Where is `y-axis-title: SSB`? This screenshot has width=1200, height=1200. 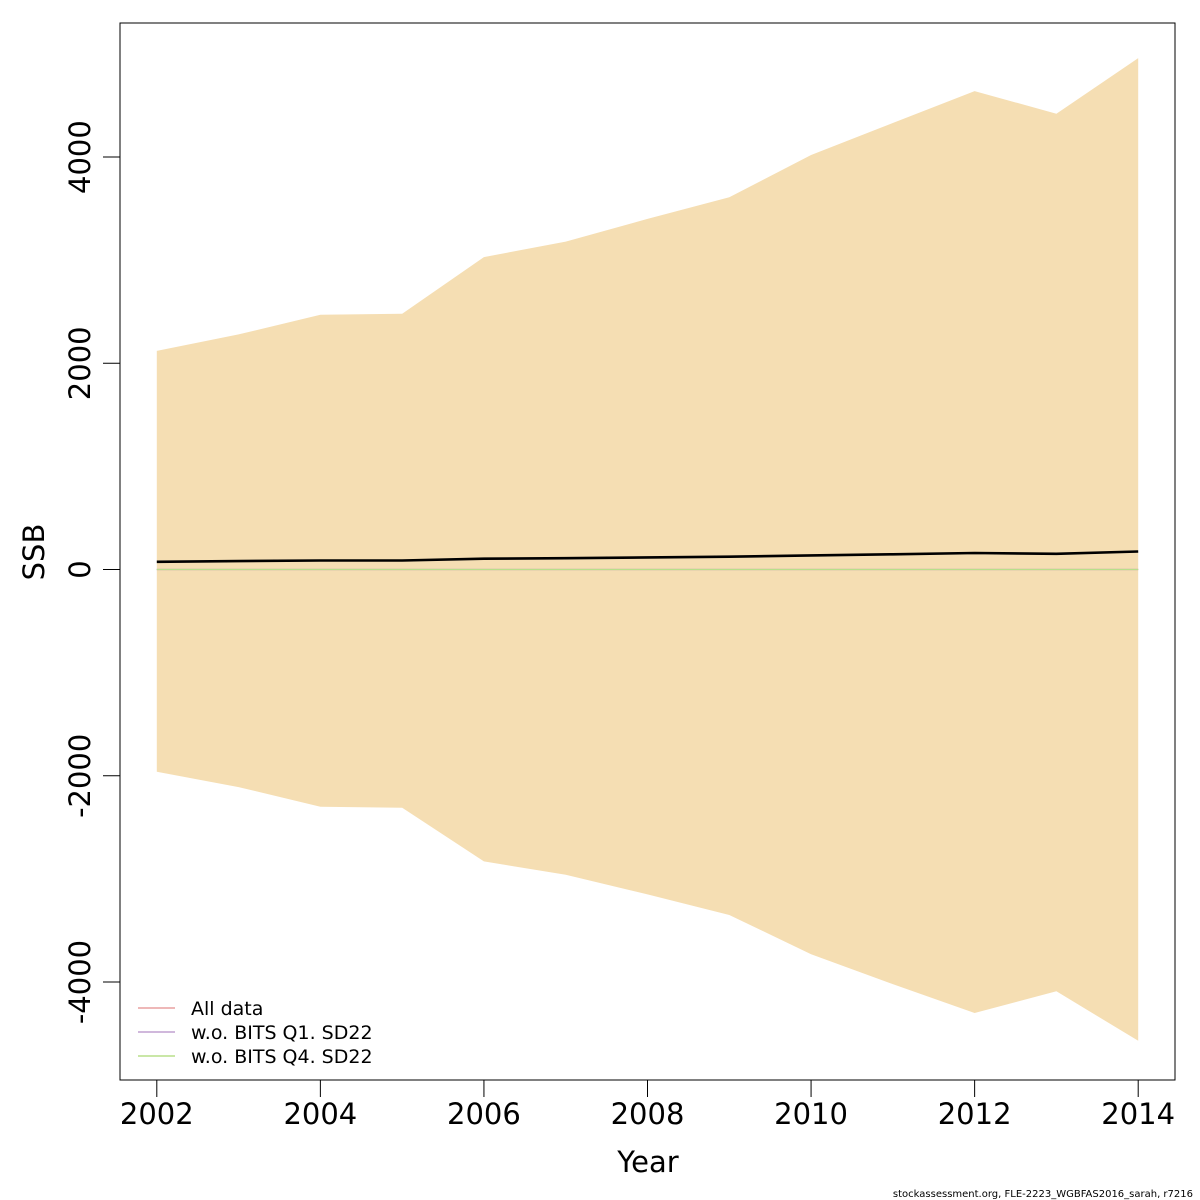 y-axis-title: SSB is located at coordinates (34, 552).